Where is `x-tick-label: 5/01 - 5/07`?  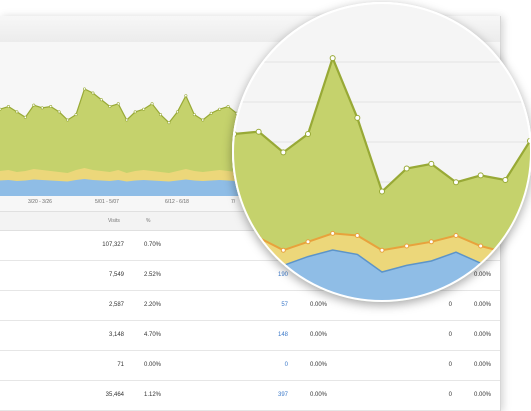 x-tick-label: 5/01 - 5/07 is located at coordinates (107, 202).